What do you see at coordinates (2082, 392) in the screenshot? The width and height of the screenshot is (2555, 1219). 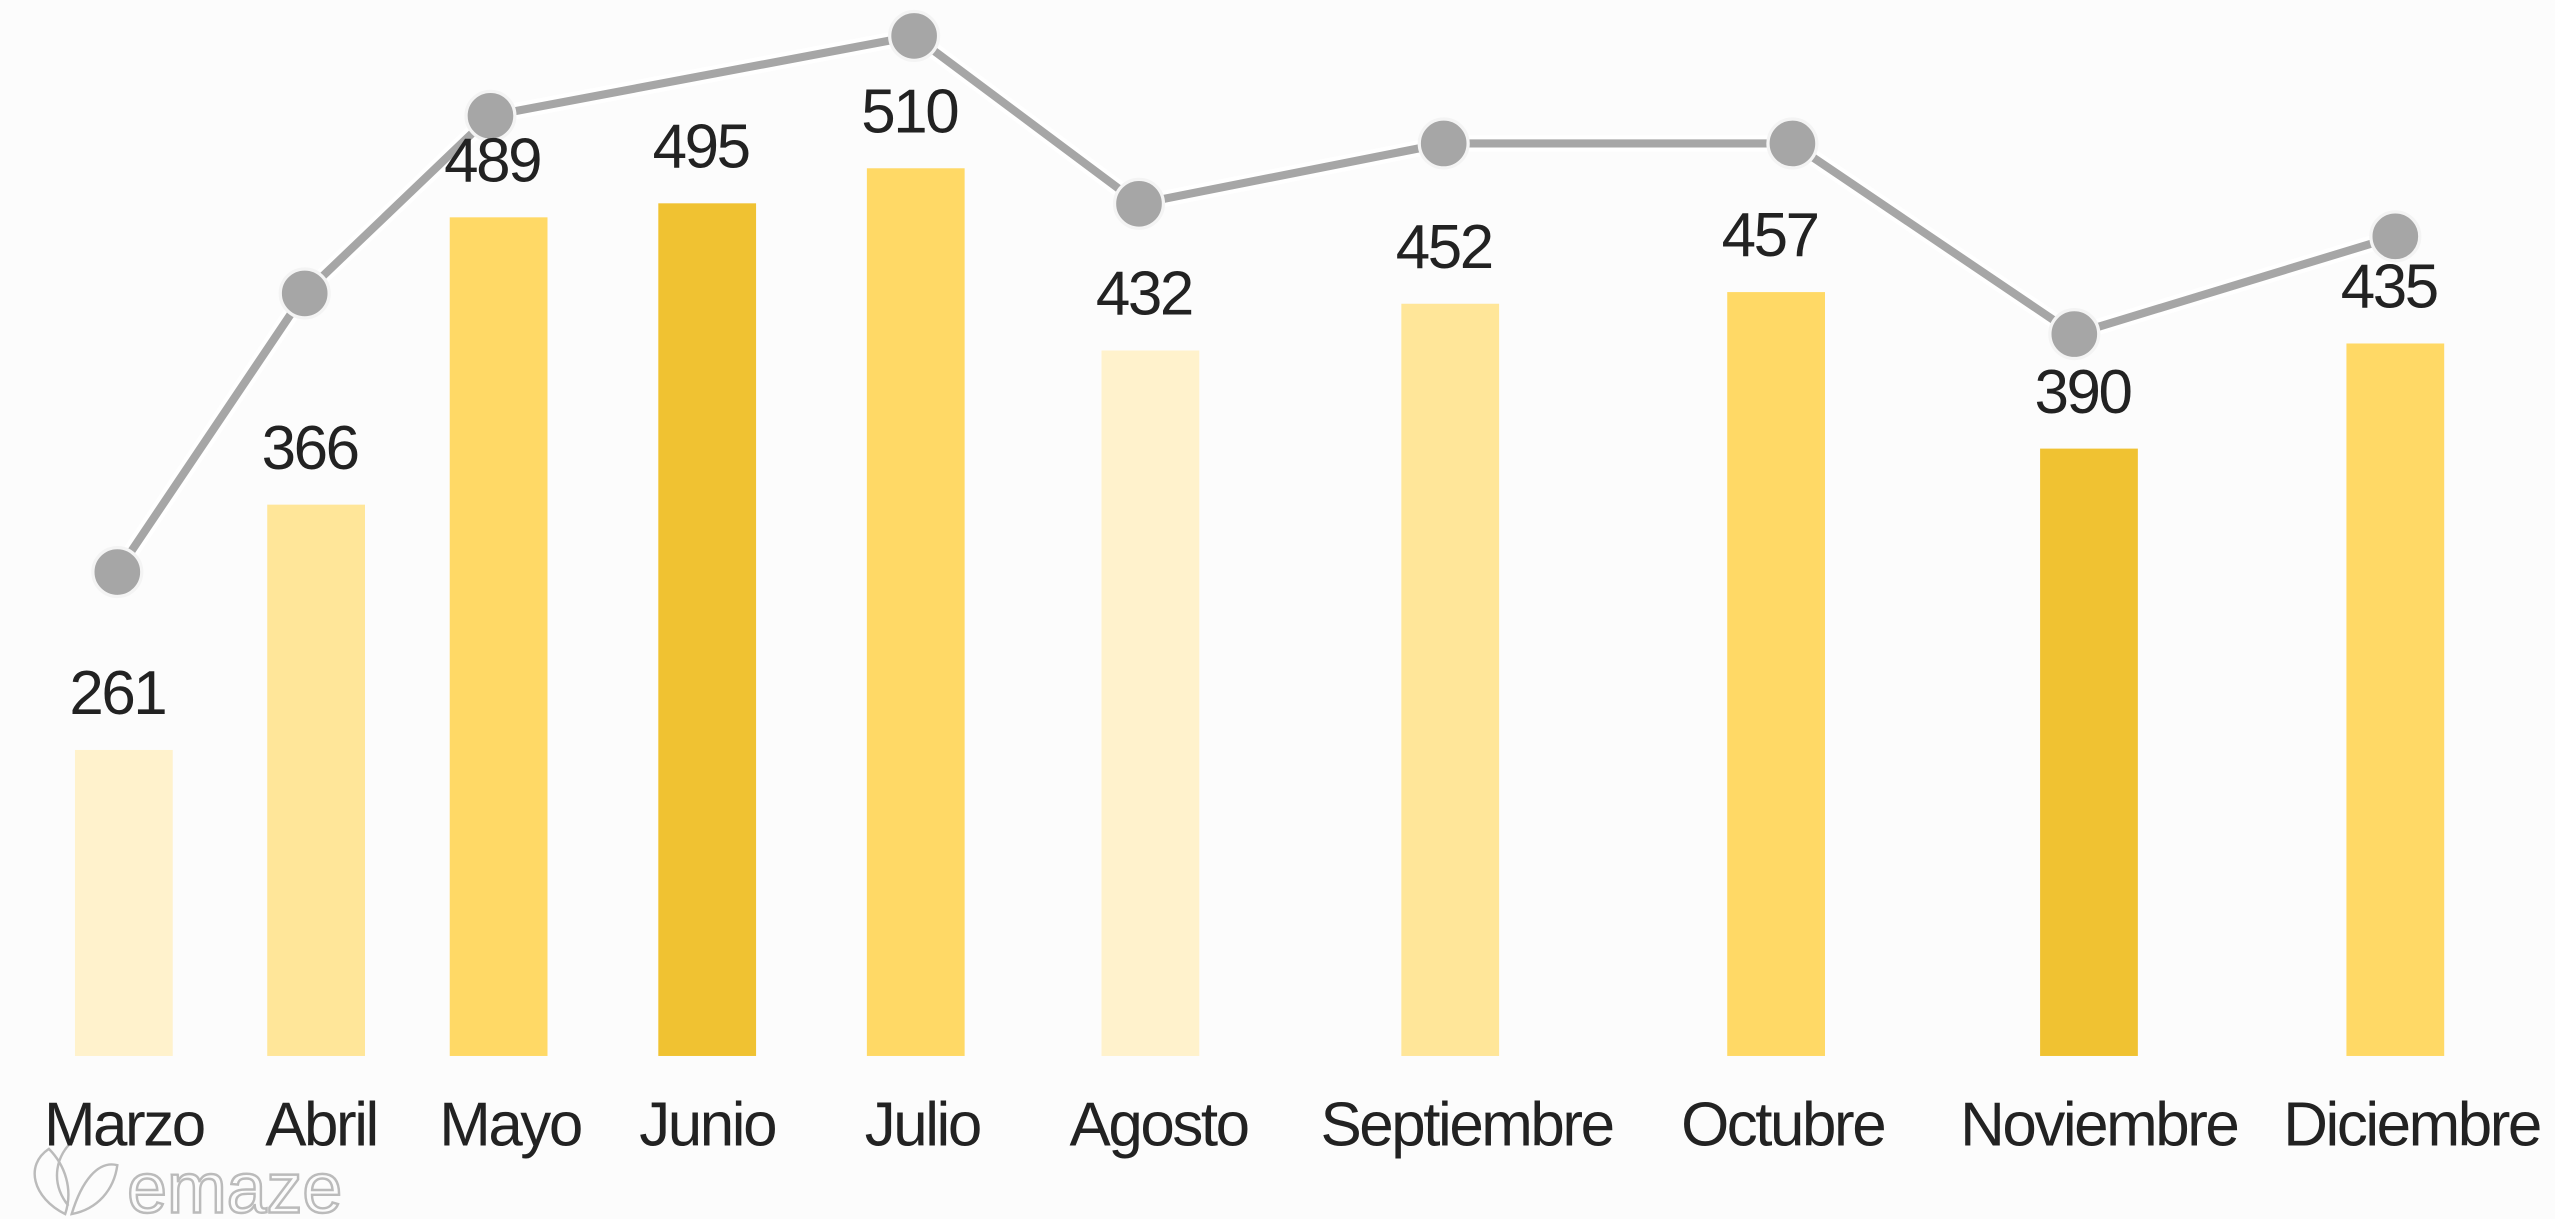 I see `data-label: 390` at bounding box center [2082, 392].